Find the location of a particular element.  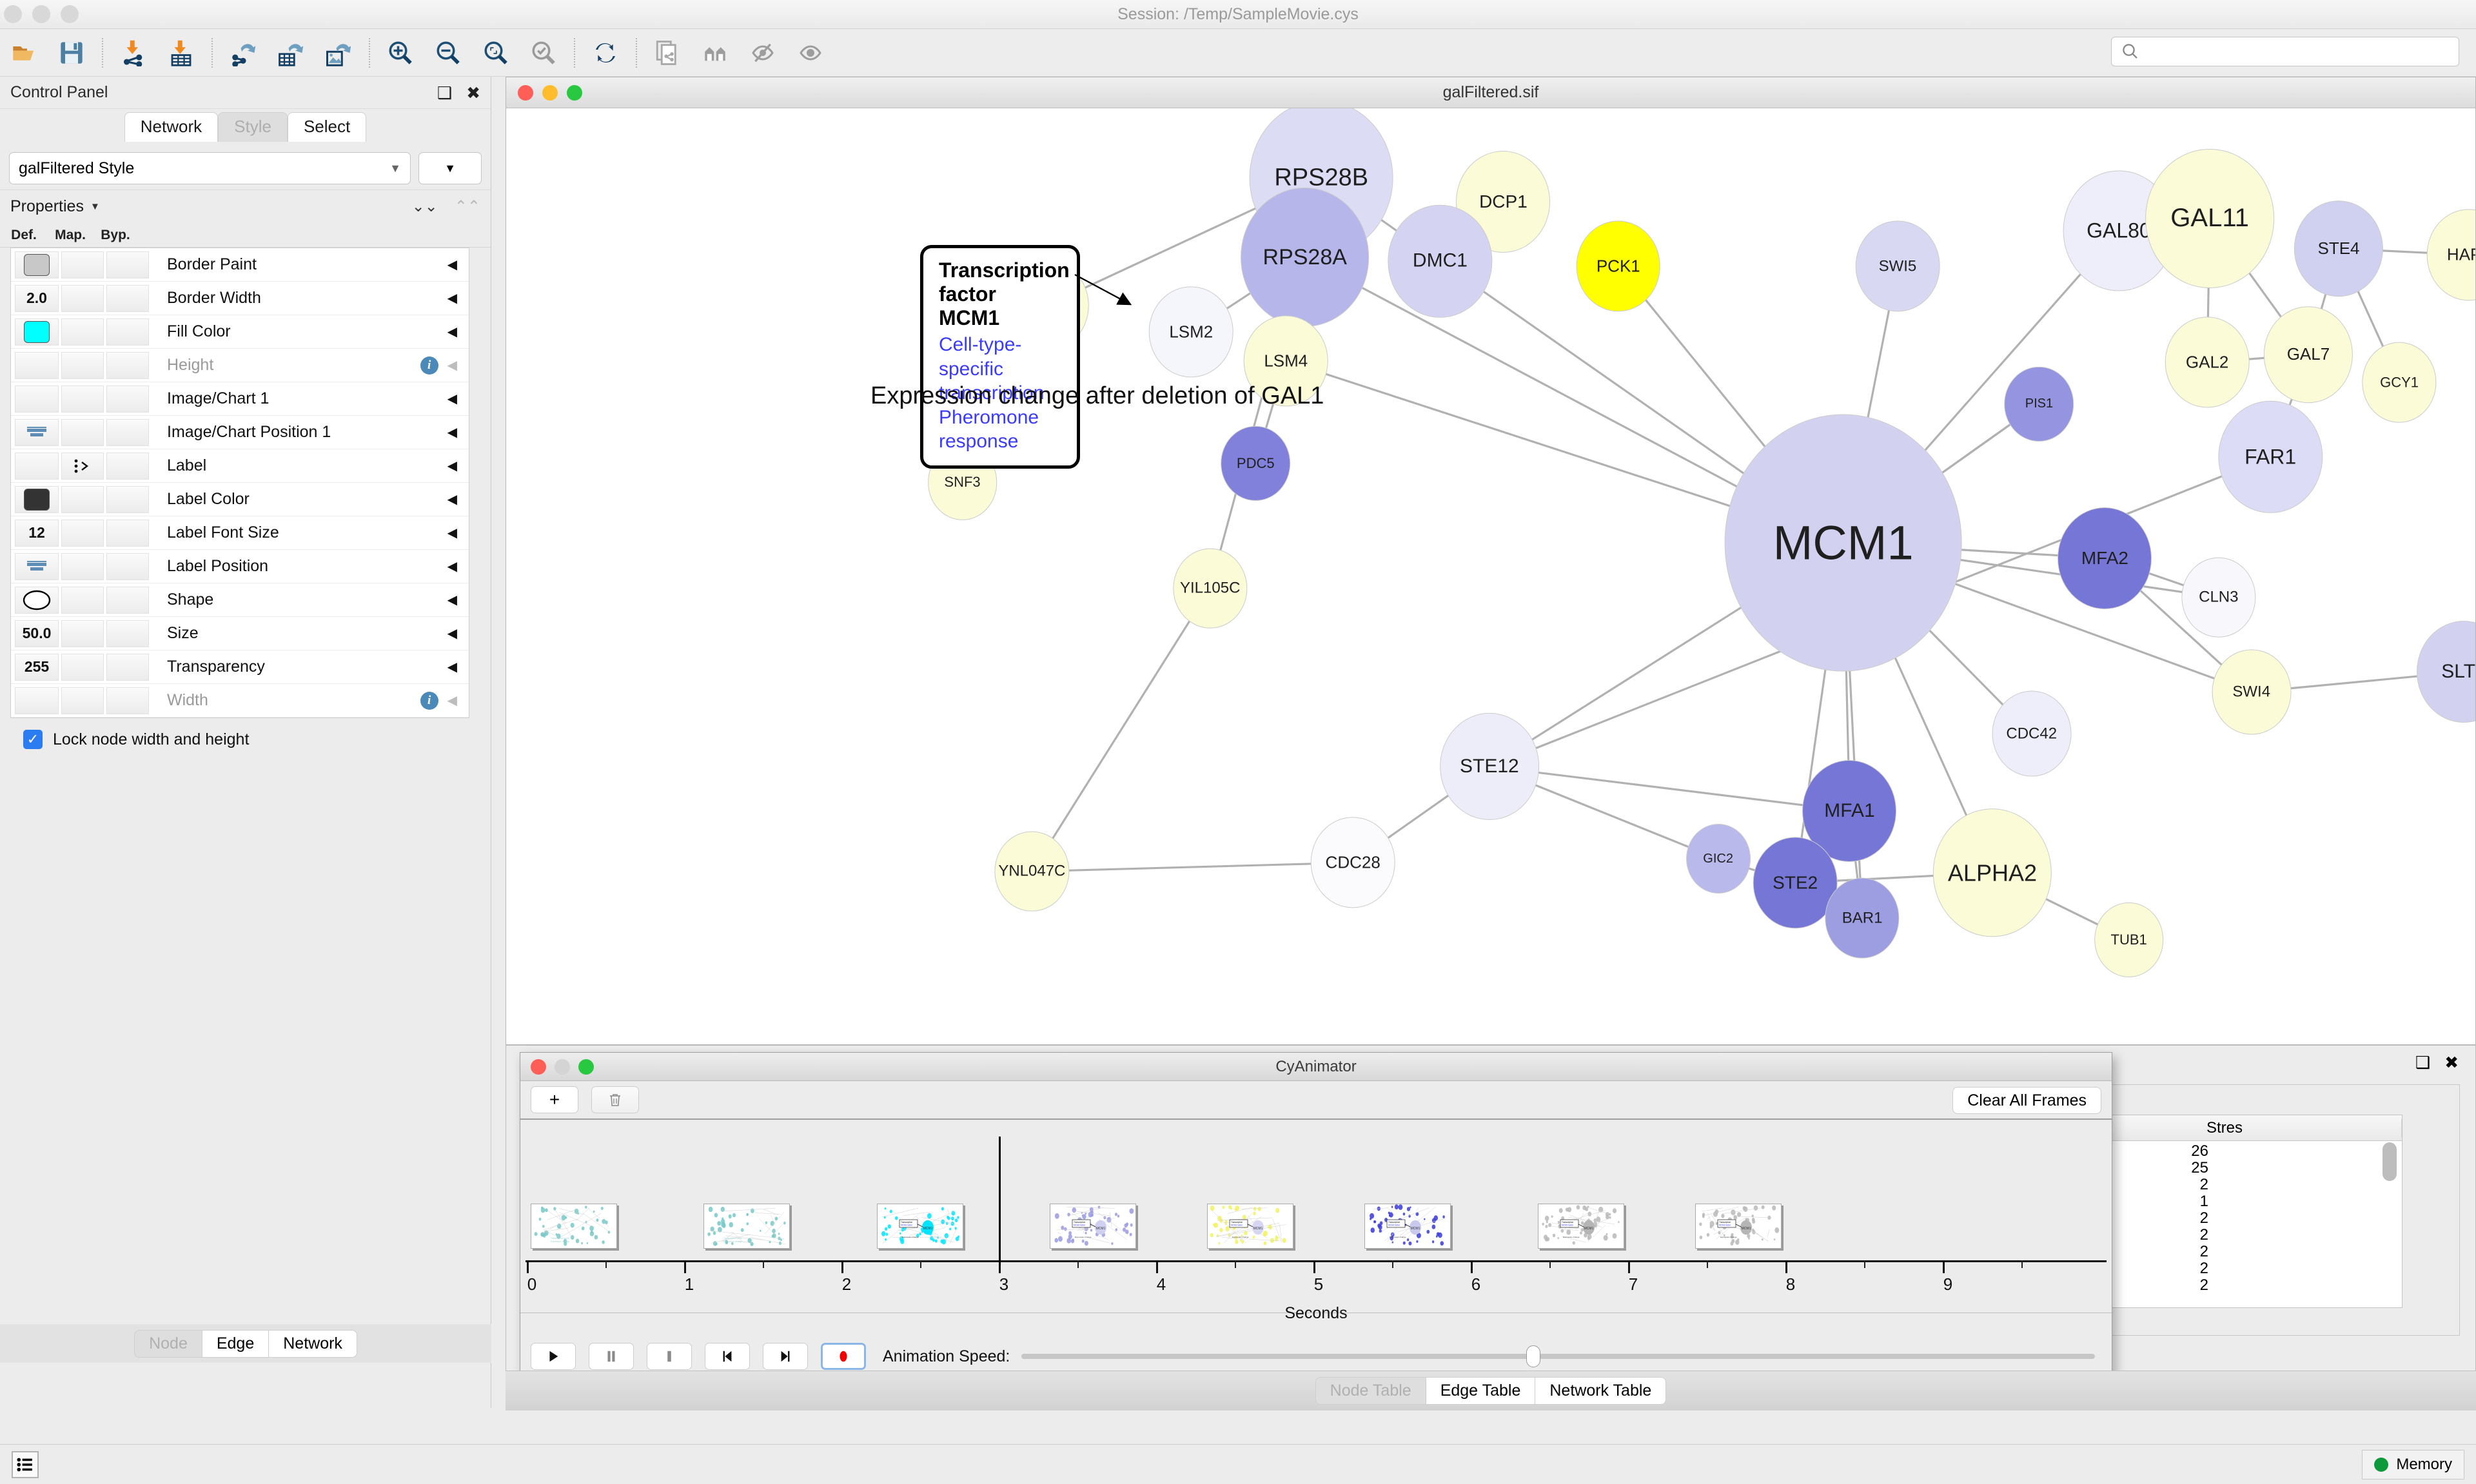

properties-menu-icon: ▼ is located at coordinates (95, 206).